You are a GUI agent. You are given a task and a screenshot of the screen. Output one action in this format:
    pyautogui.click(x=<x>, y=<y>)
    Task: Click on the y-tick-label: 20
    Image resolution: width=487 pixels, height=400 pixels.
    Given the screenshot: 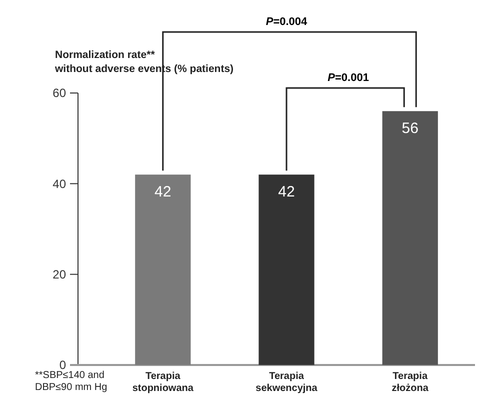 What is the action you would take?
    pyautogui.click(x=59, y=275)
    